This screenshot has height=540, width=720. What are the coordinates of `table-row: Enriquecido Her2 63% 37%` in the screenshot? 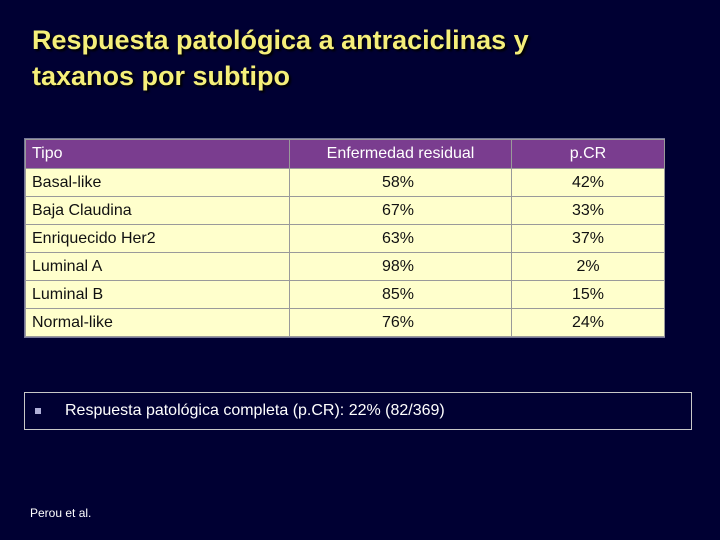 It's located at (345, 238).